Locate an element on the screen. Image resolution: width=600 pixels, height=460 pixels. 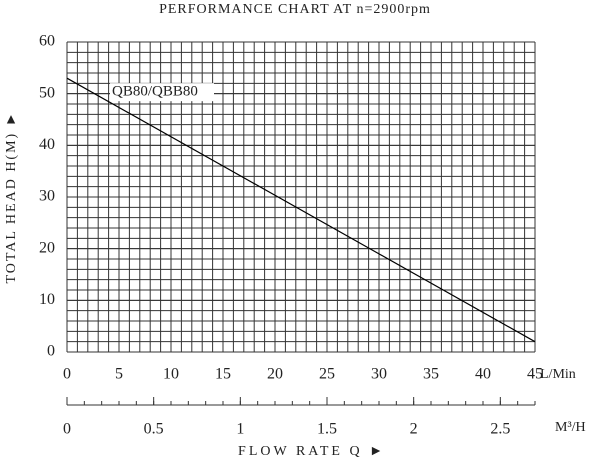
x-tick-label: 30 is located at coordinates (379, 374).